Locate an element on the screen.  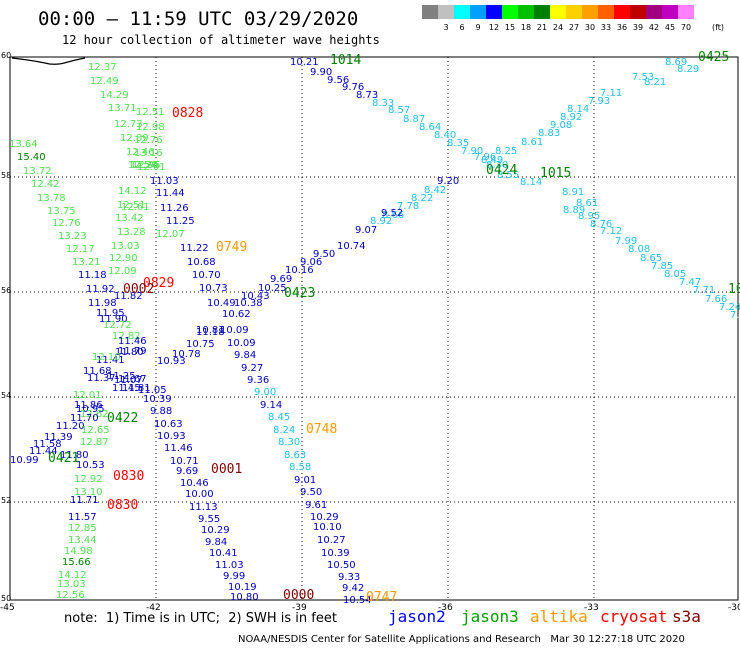
wave-height-label: 12.01 is located at coordinates (87, 395).